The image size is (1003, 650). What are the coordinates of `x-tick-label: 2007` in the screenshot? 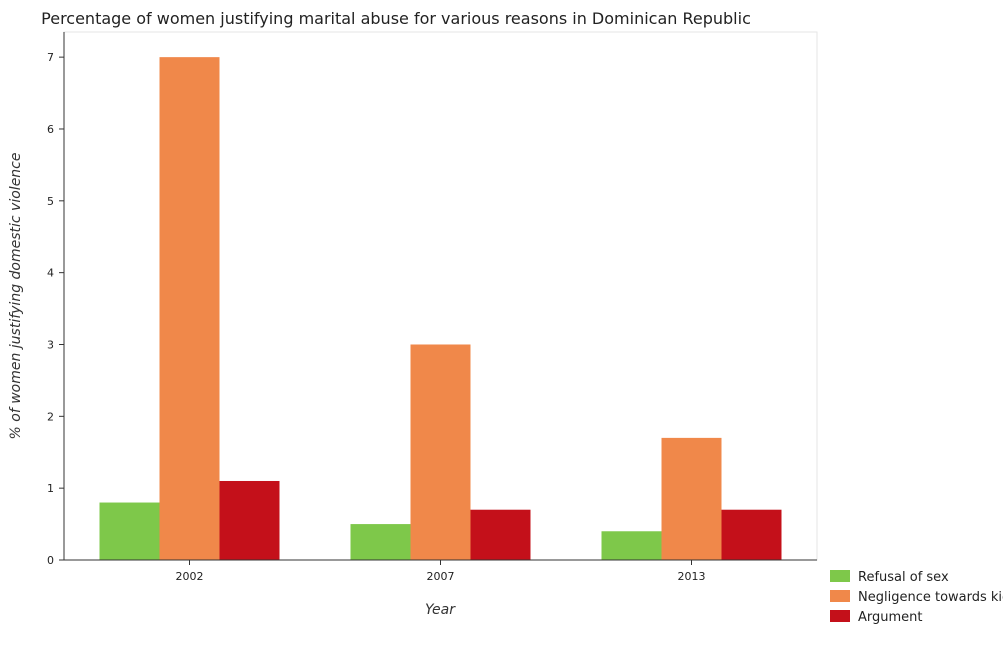 It's located at (441, 576).